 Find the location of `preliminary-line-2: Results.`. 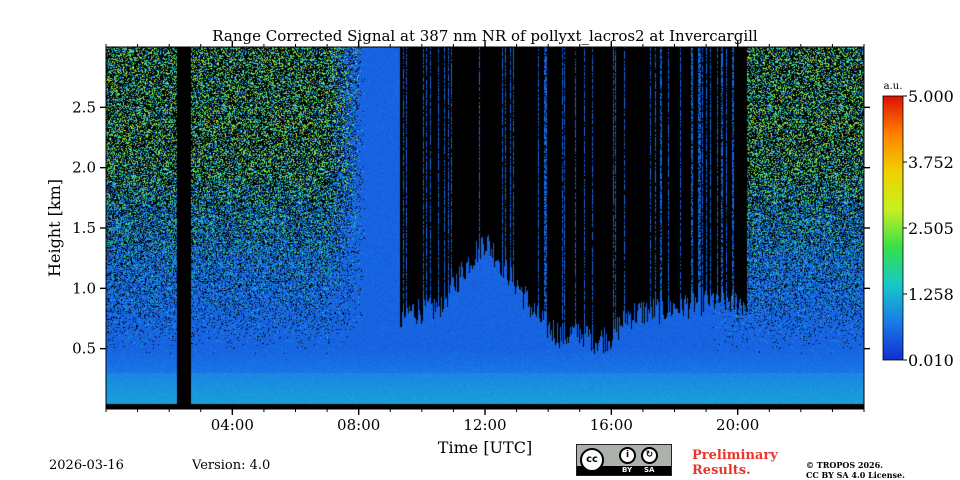

preliminary-line-2: Results. is located at coordinates (721, 470).